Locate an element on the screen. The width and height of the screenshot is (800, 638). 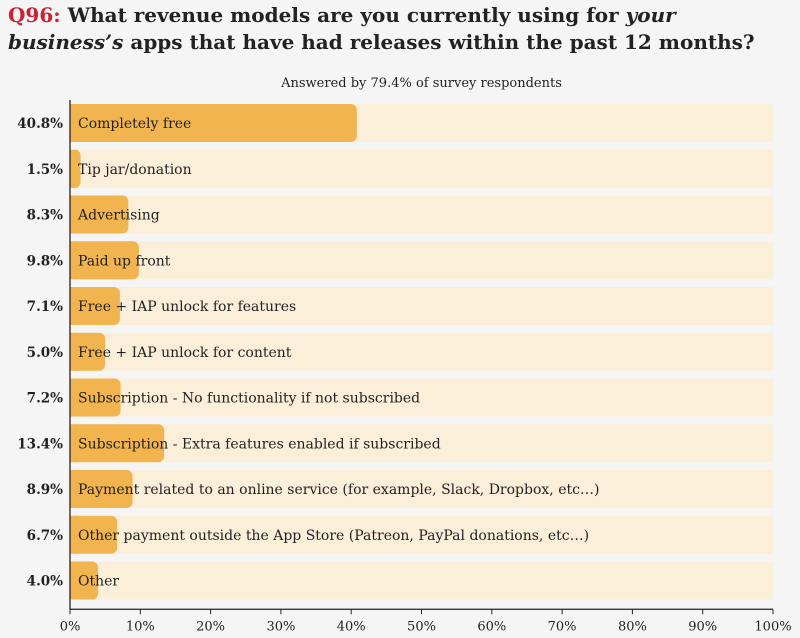
x-tick-label: 90% is located at coordinates (702, 626).